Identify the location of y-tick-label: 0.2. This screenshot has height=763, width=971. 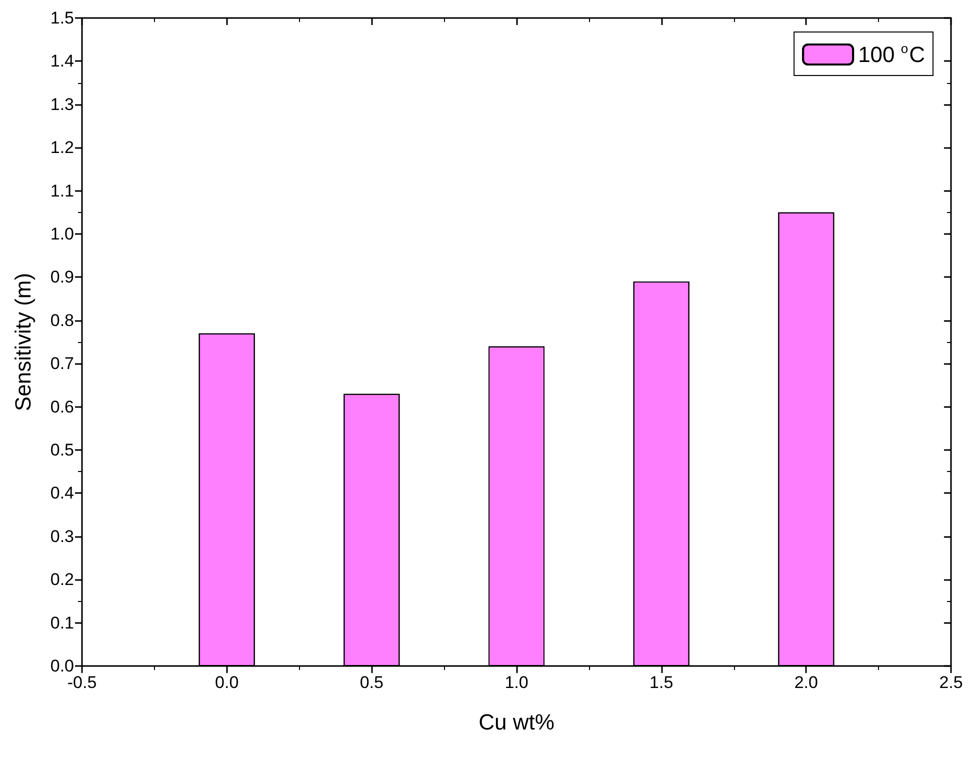
(62, 580).